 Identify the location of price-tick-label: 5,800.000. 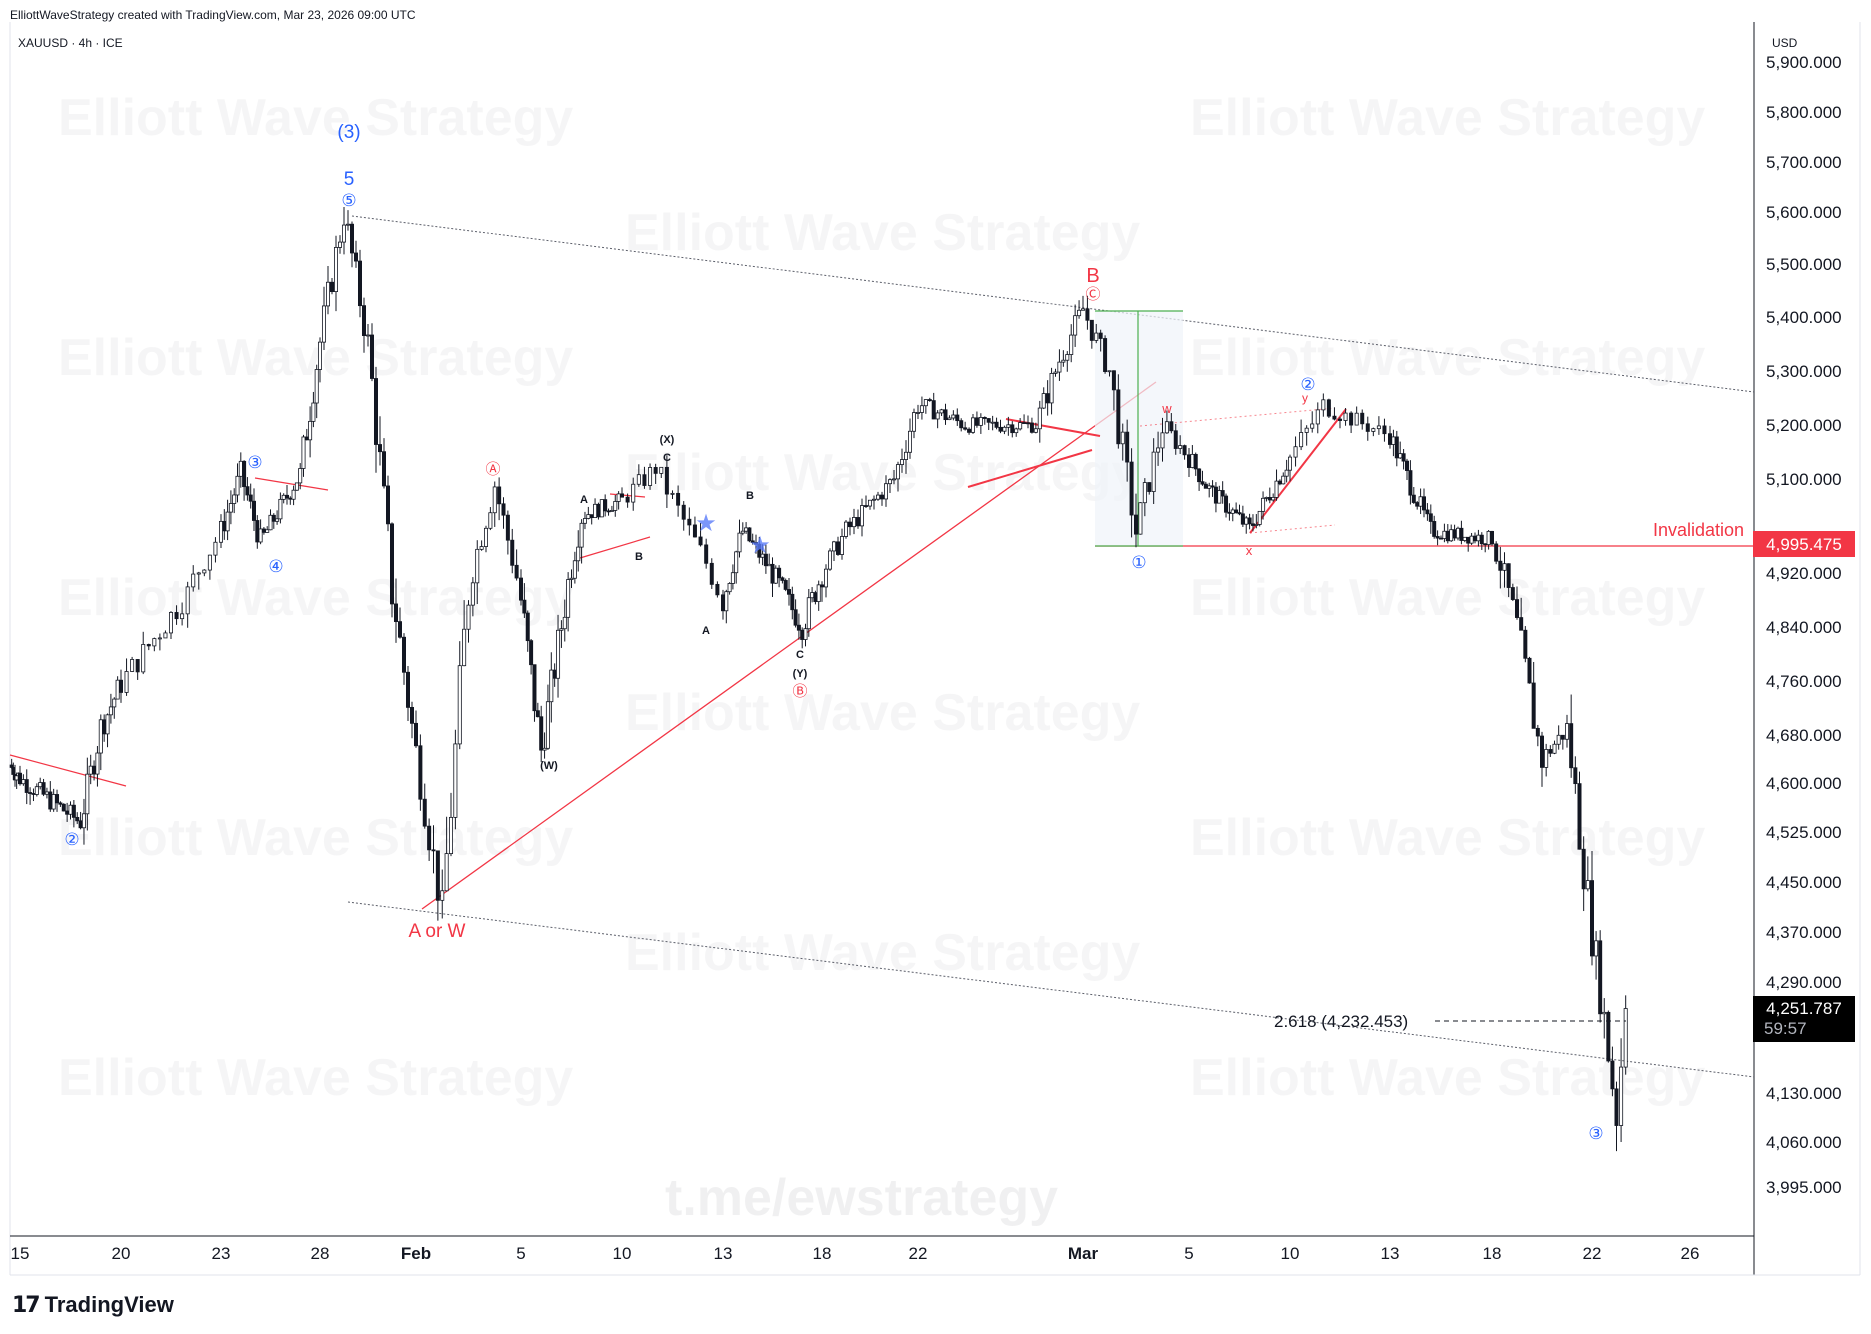
(1804, 112).